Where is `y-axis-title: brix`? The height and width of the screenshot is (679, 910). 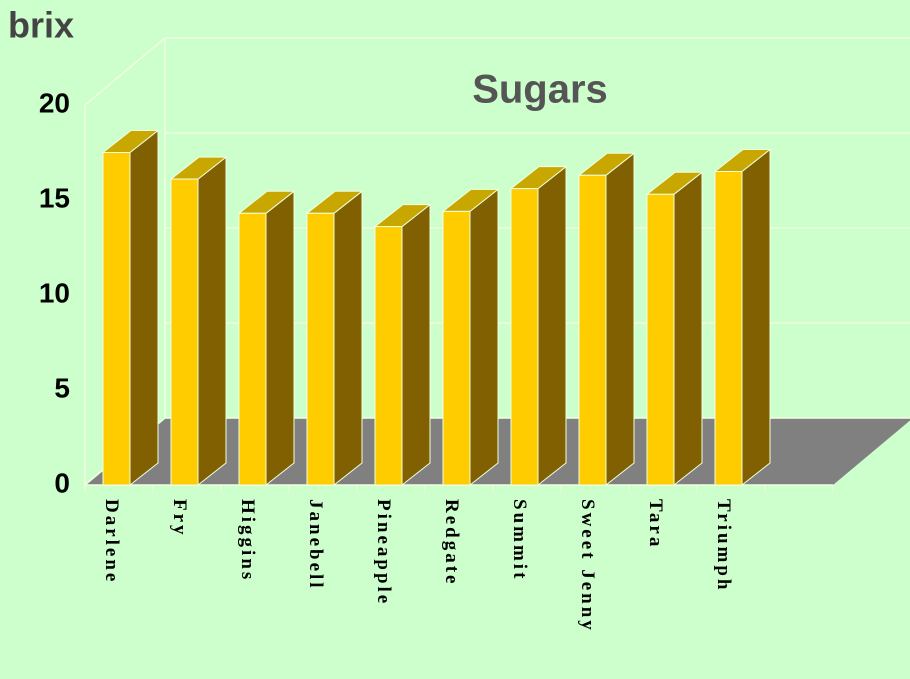
y-axis-title: brix is located at coordinates (41, 25).